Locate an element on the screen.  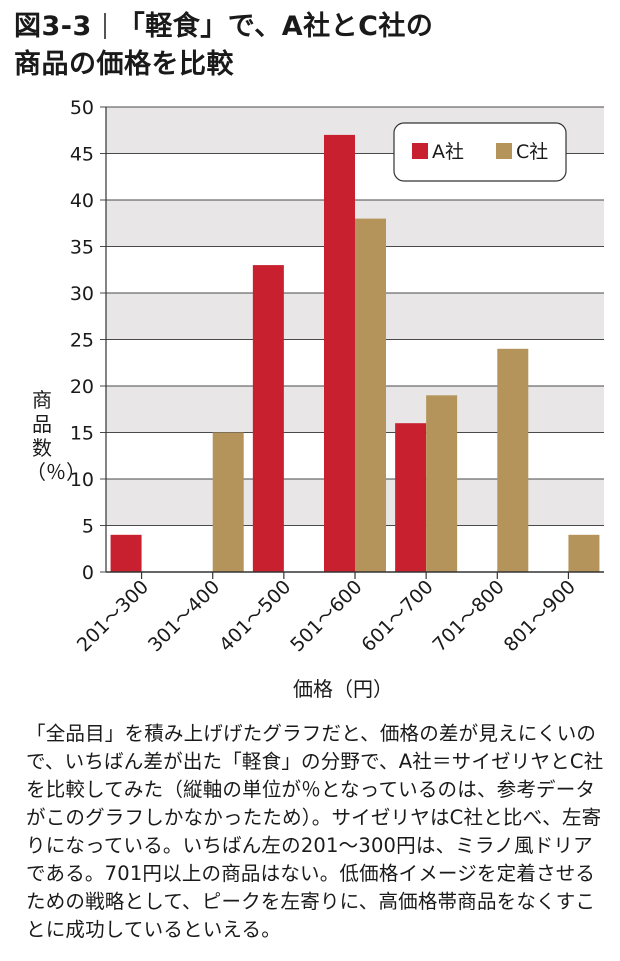
y-tick-label: 0 is located at coordinates (88, 573).